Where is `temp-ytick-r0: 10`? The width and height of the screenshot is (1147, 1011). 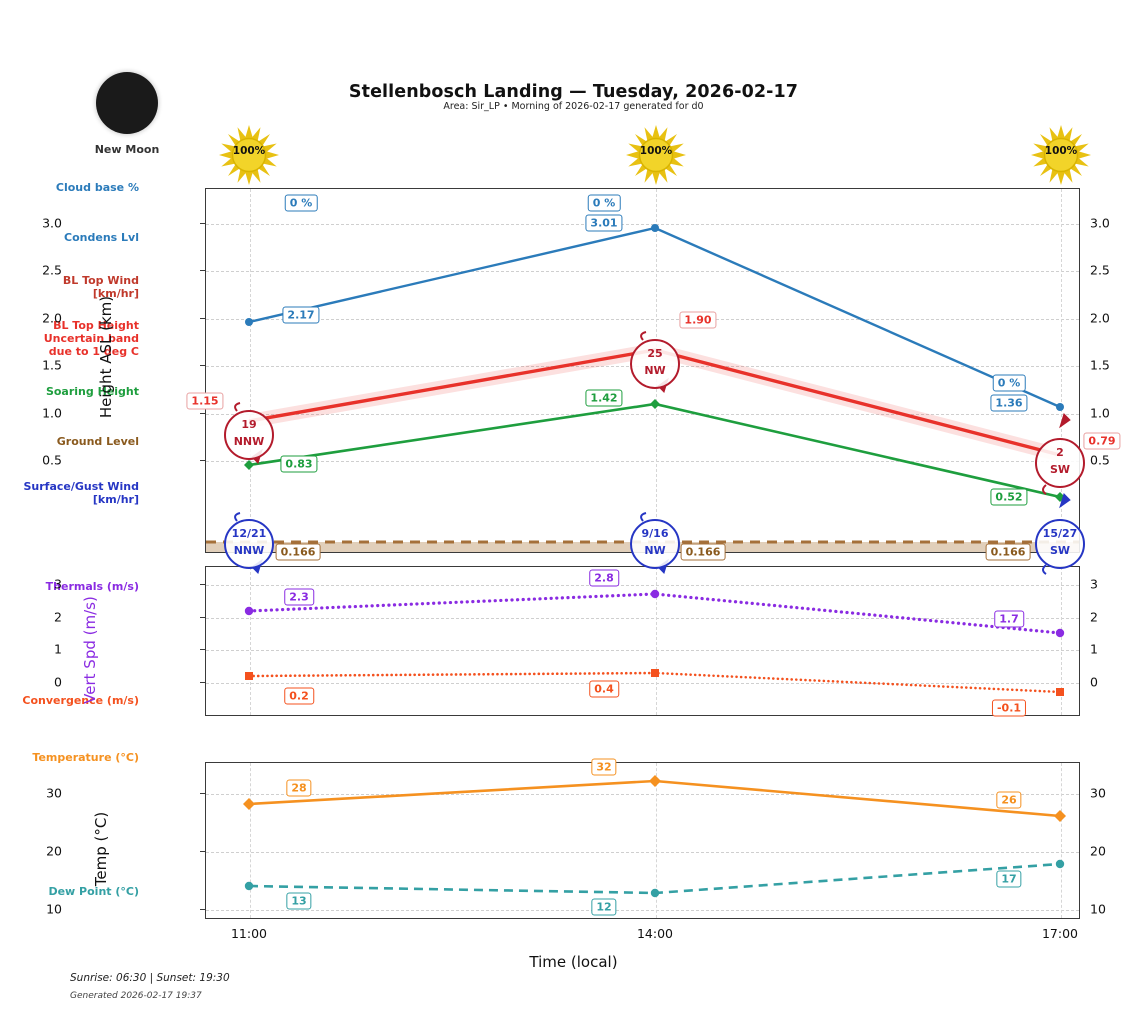 temp-ytick-r0: 10 is located at coordinates (1098, 908).